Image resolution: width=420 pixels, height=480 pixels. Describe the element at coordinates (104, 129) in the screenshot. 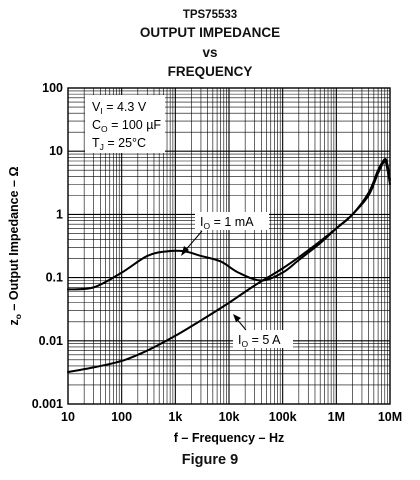

I see `condition-co-sub: O` at that location.